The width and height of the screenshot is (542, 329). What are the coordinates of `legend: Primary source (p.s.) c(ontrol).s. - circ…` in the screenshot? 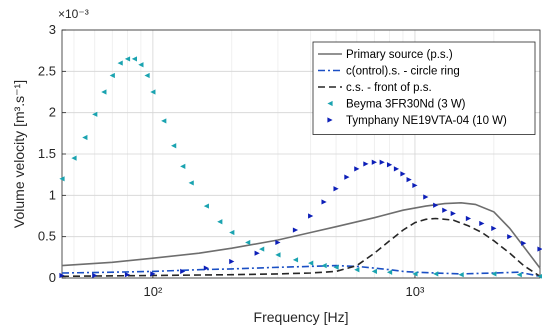 It's located at (424, 88).